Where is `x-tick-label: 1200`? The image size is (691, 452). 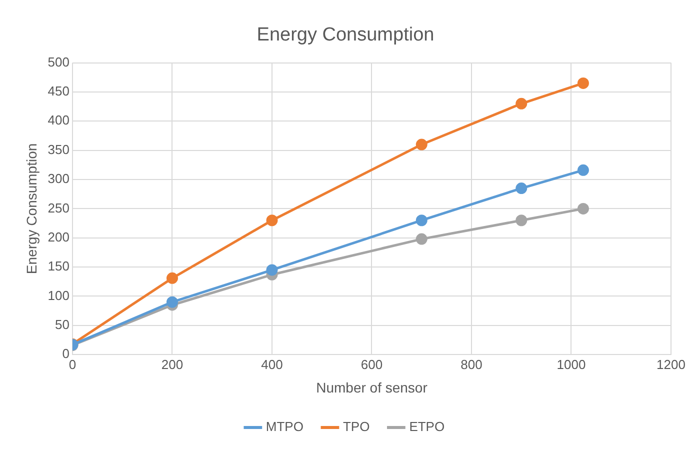
x-tick-label: 1200 is located at coordinates (671, 364).